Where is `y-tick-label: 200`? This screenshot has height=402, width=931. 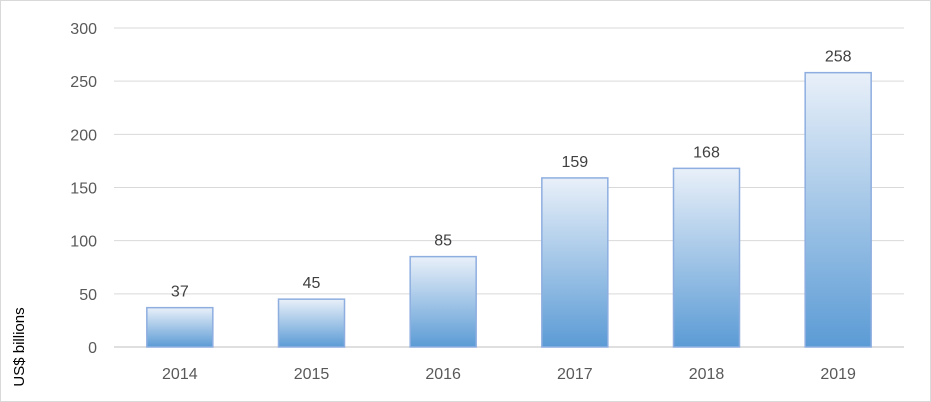
y-tick-label: 200 is located at coordinates (83, 135).